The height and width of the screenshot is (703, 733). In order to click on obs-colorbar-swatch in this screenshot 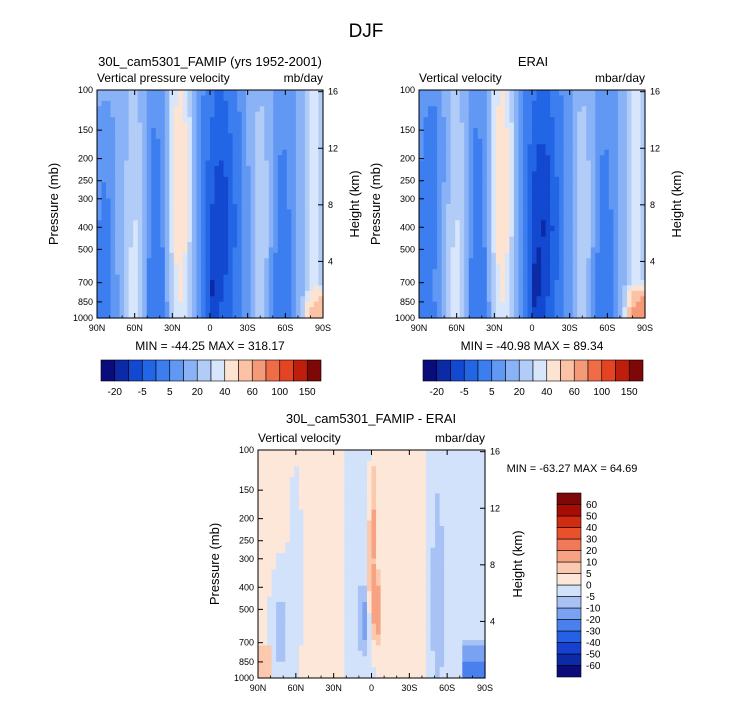, I will do `click(443, 370)`.